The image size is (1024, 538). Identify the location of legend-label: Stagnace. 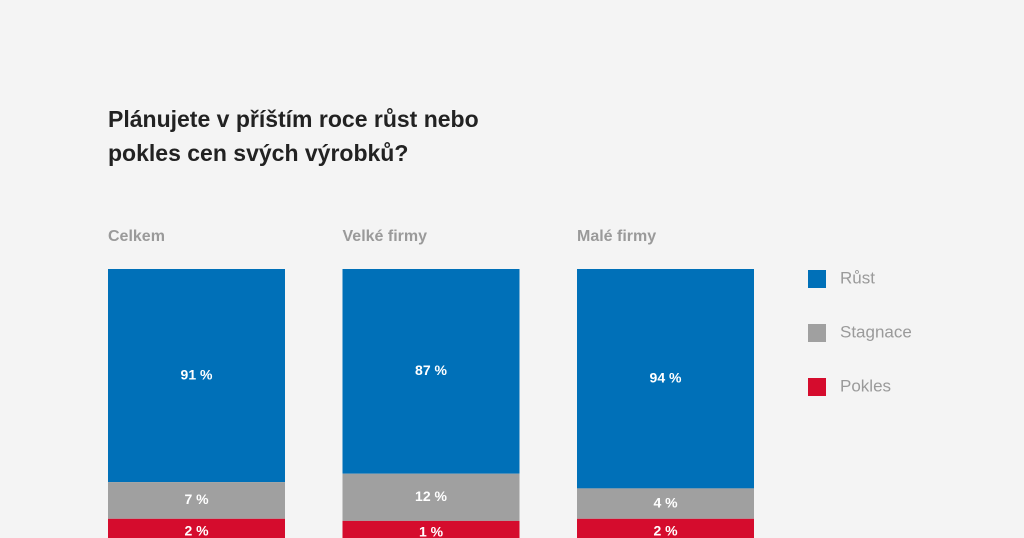
(876, 331).